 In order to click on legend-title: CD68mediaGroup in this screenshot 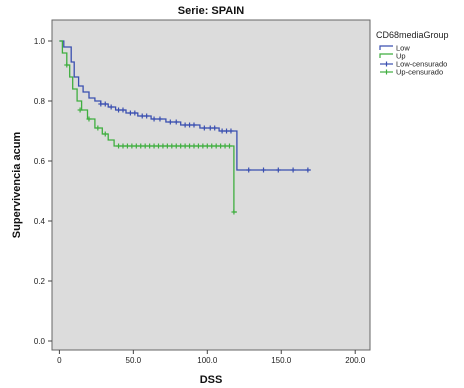, I will do `click(412, 35)`.